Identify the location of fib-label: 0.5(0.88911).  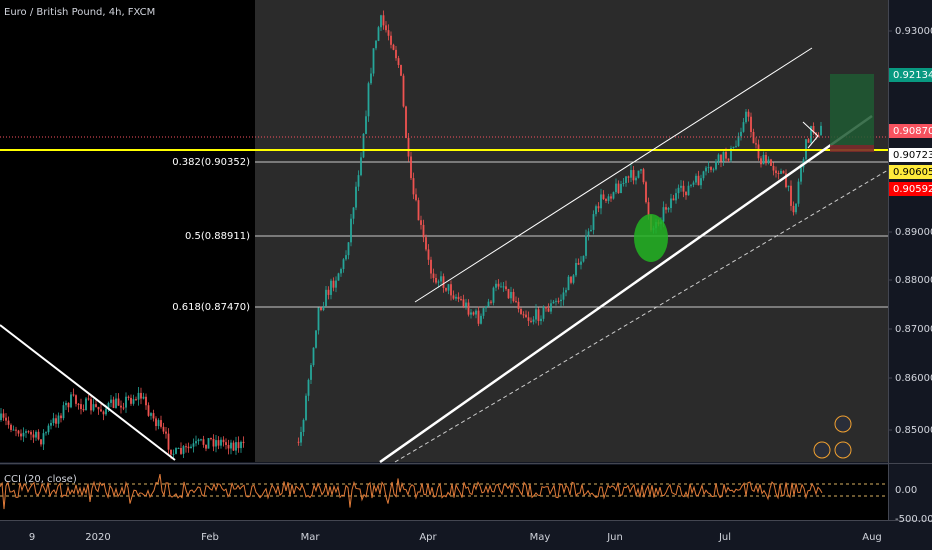
(217, 236).